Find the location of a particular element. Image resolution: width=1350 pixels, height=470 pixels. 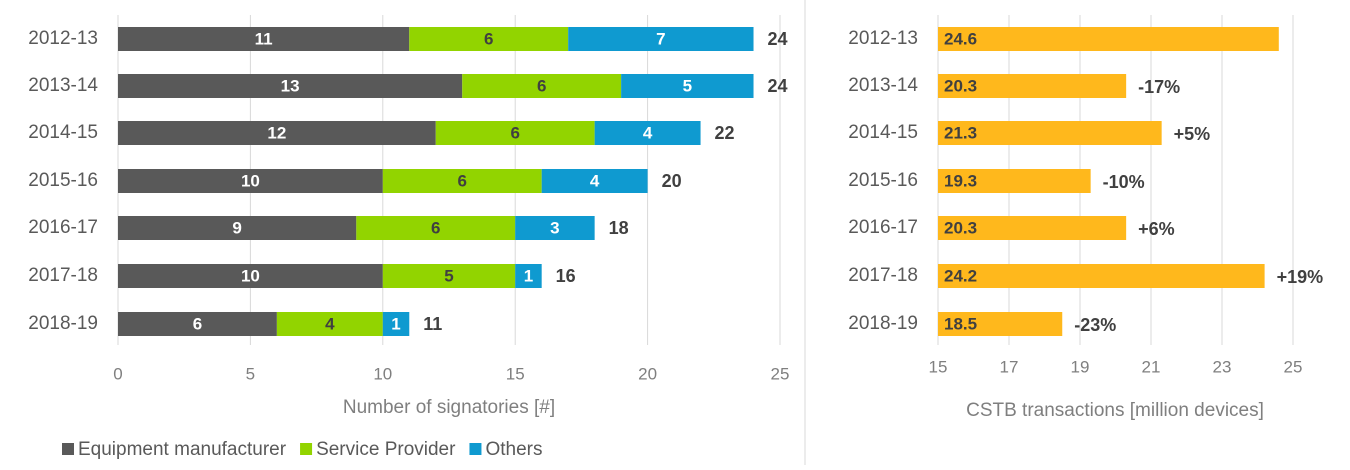

data-label: 7 is located at coordinates (660, 38).